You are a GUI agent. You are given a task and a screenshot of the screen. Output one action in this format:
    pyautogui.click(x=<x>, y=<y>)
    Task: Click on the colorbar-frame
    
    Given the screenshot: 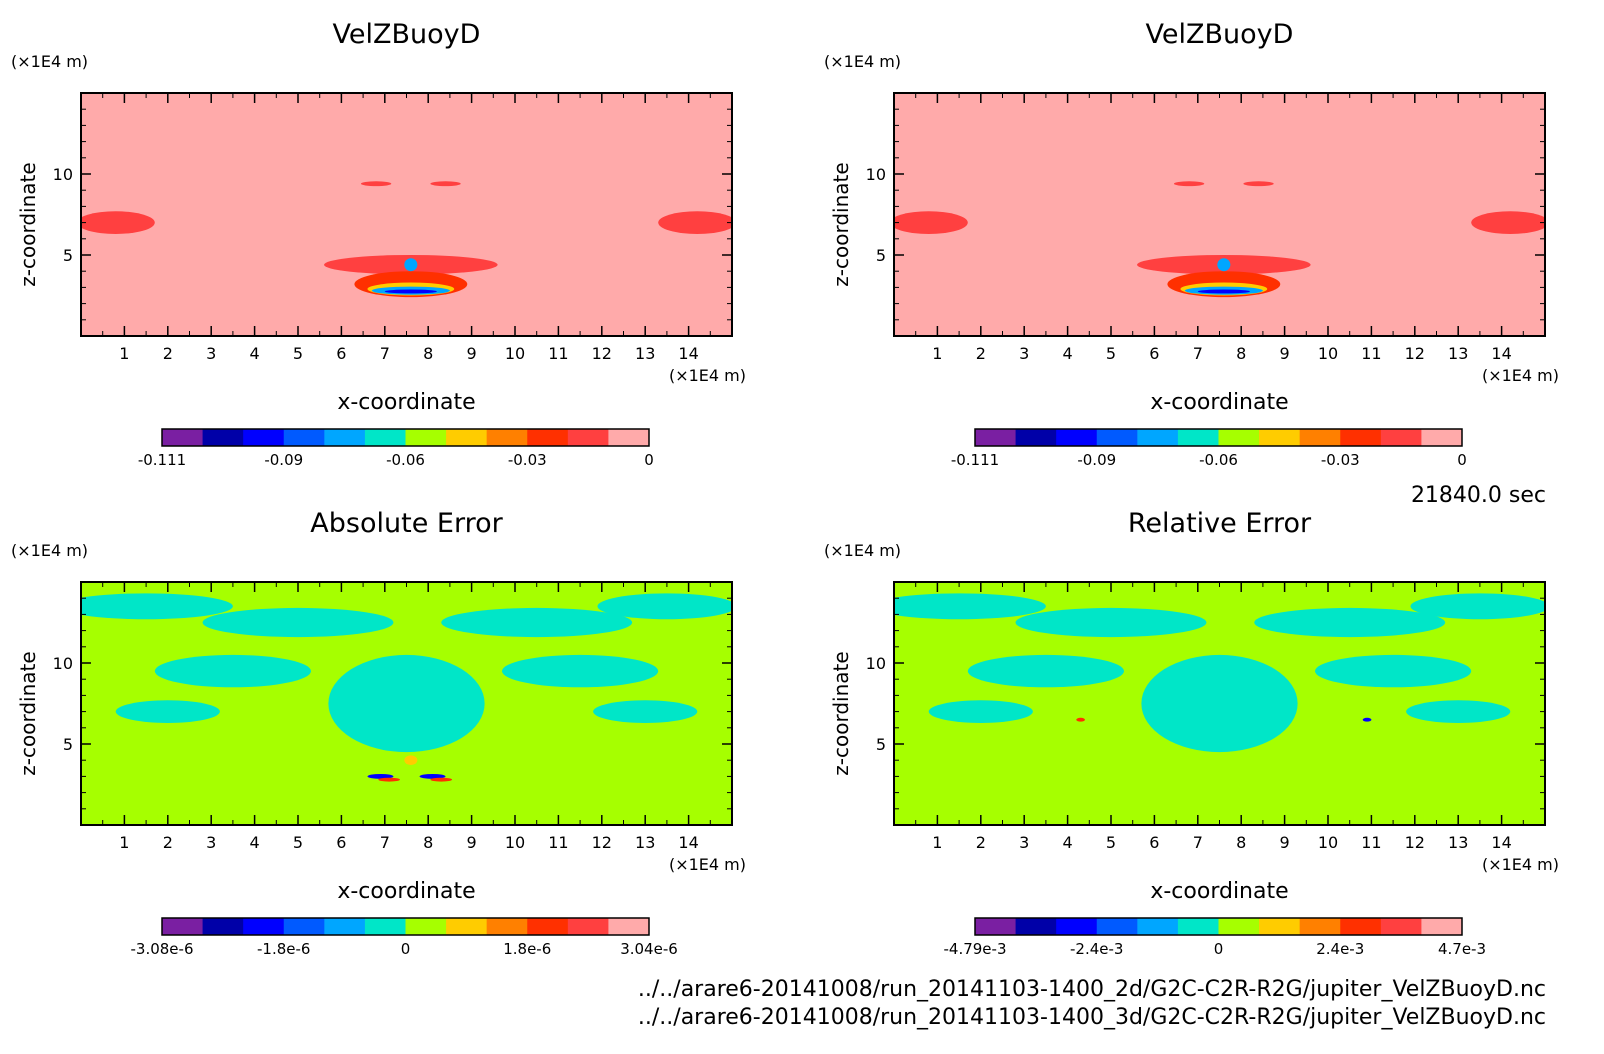 What is the action you would take?
    pyautogui.click(x=405, y=926)
    